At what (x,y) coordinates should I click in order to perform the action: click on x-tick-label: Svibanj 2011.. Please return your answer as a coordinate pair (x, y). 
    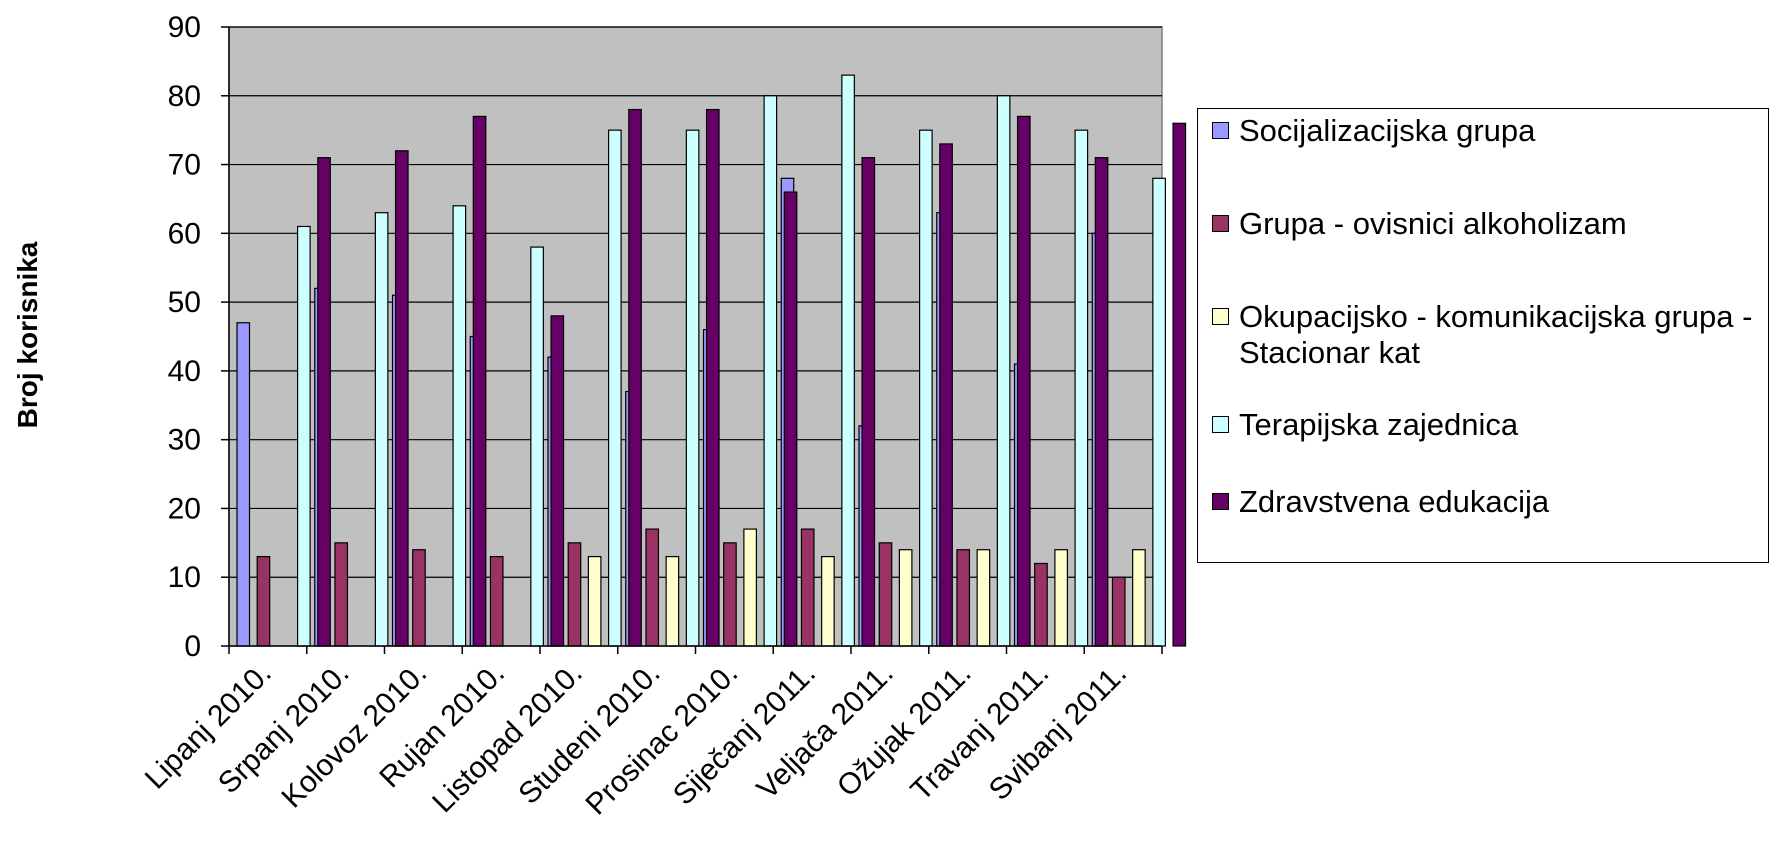
    Looking at the image, I should click on (1058, 732).